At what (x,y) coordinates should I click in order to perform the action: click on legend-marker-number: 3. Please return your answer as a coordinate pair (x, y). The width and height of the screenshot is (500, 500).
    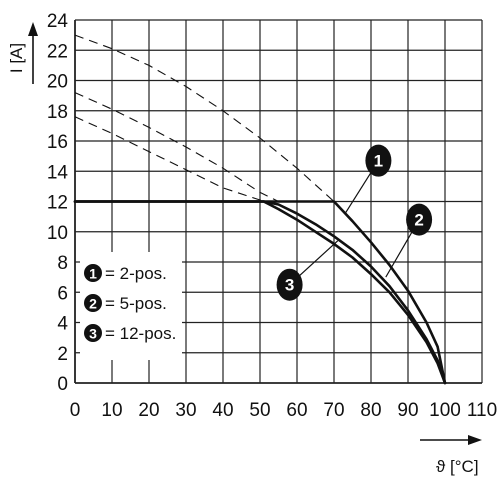
    Looking at the image, I should click on (93, 334).